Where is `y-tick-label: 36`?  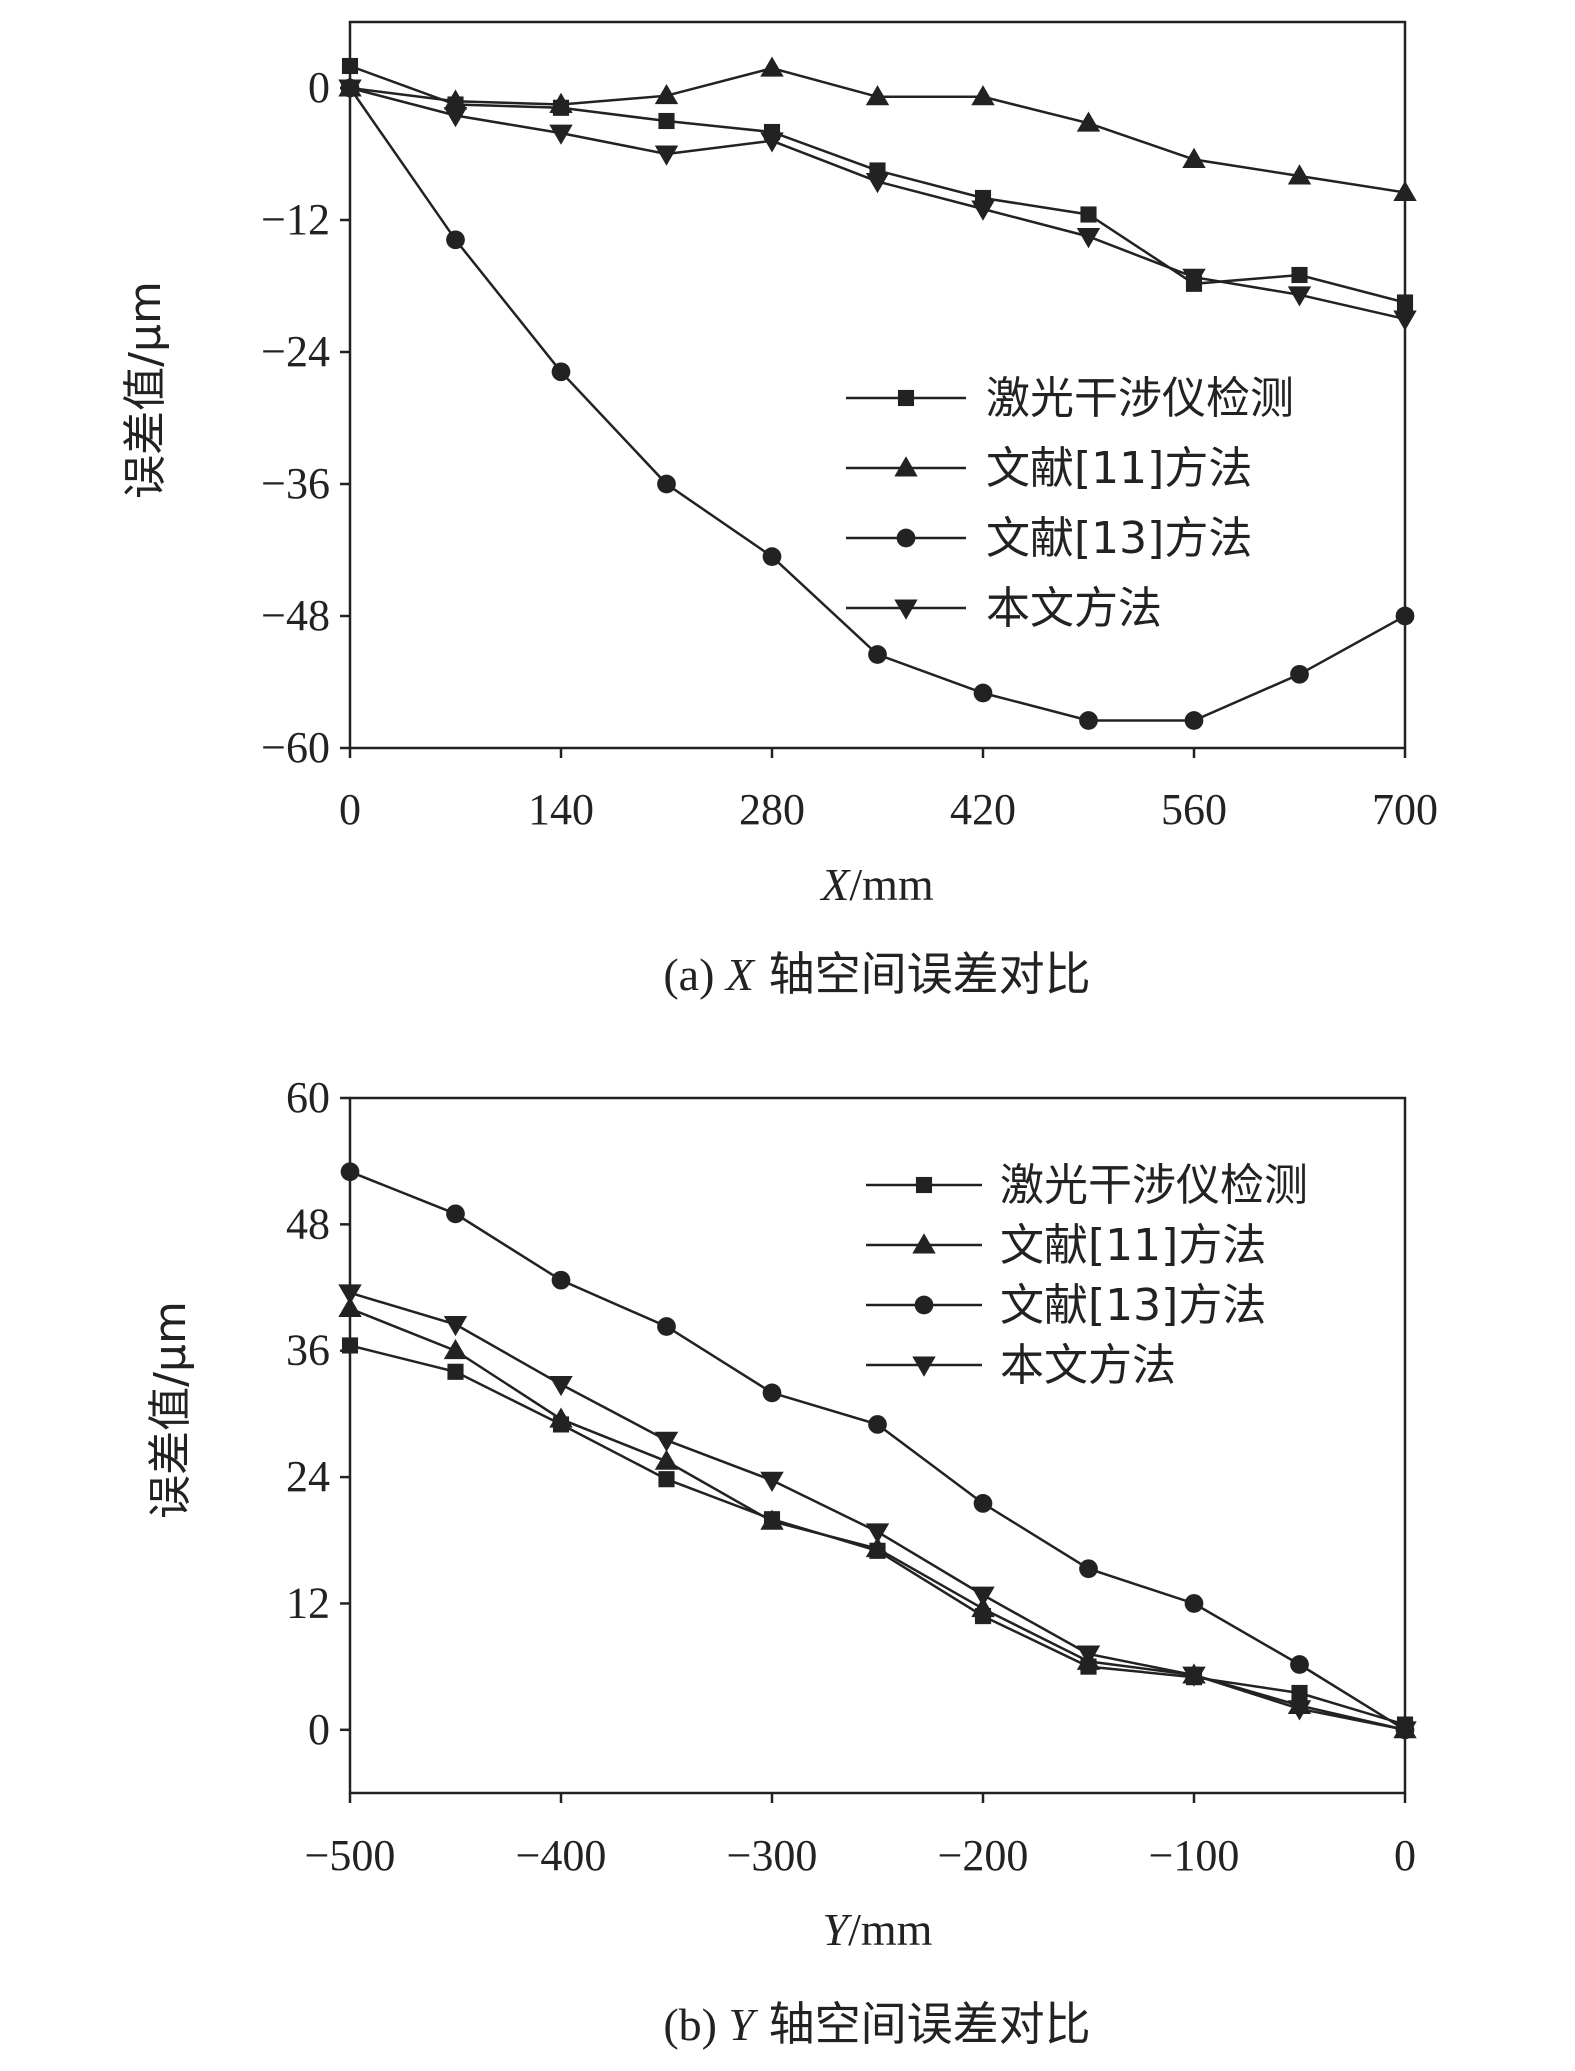 y-tick-label: 36 is located at coordinates (308, 1350).